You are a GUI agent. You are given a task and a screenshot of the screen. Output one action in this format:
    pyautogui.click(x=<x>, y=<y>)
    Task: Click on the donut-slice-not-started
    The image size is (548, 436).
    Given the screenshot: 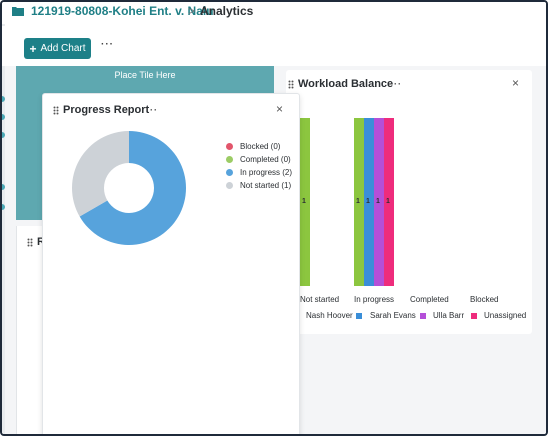 What is the action you would take?
    pyautogui.click(x=100, y=174)
    